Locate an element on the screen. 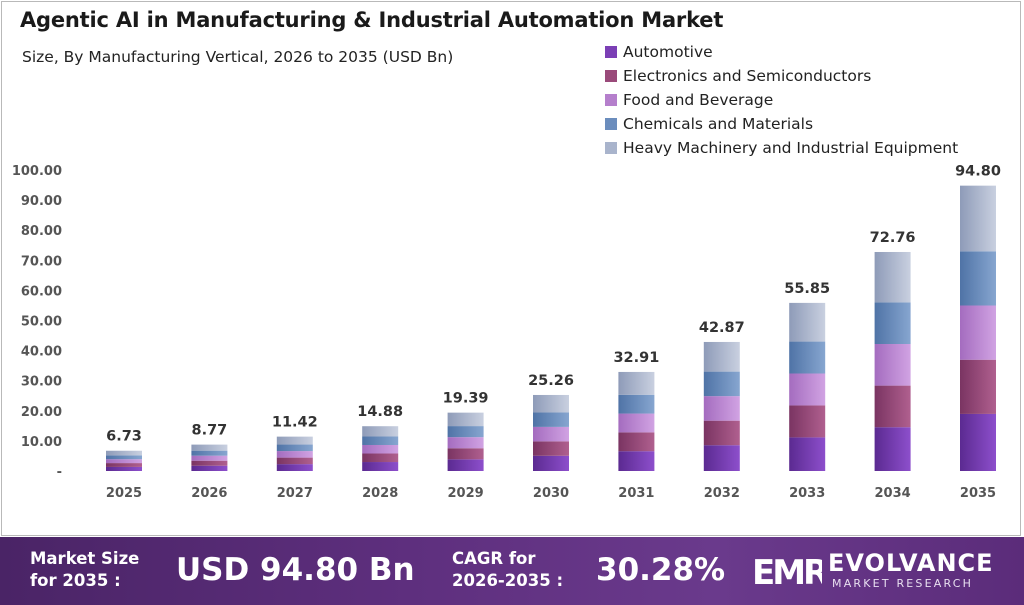 Image resolution: width=1024 pixels, height=605 pixels. cagr-value: 30.28% is located at coordinates (661, 570).